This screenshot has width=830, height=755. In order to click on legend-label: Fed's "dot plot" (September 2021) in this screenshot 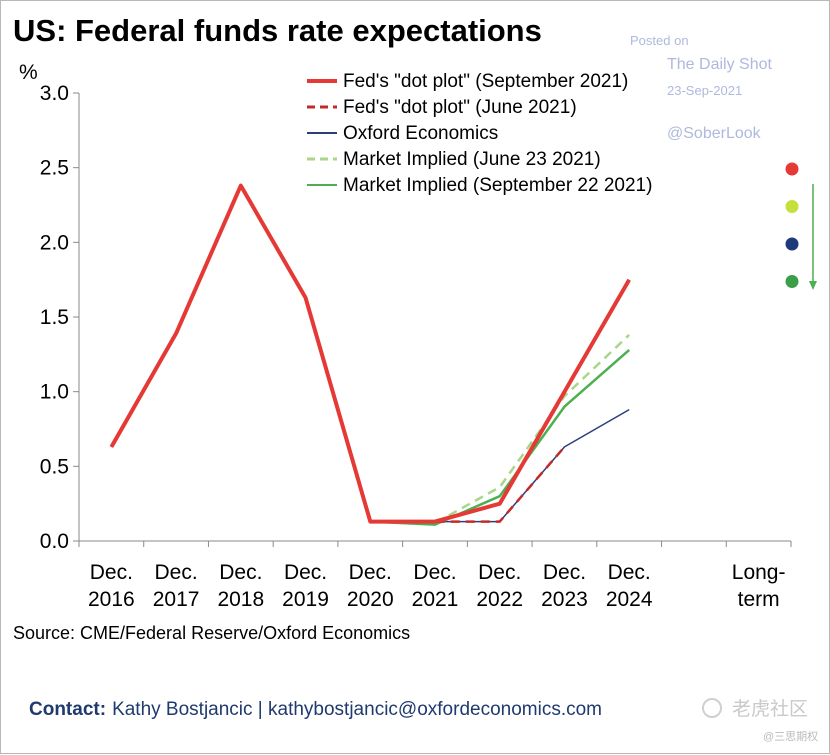, I will do `click(485, 81)`.